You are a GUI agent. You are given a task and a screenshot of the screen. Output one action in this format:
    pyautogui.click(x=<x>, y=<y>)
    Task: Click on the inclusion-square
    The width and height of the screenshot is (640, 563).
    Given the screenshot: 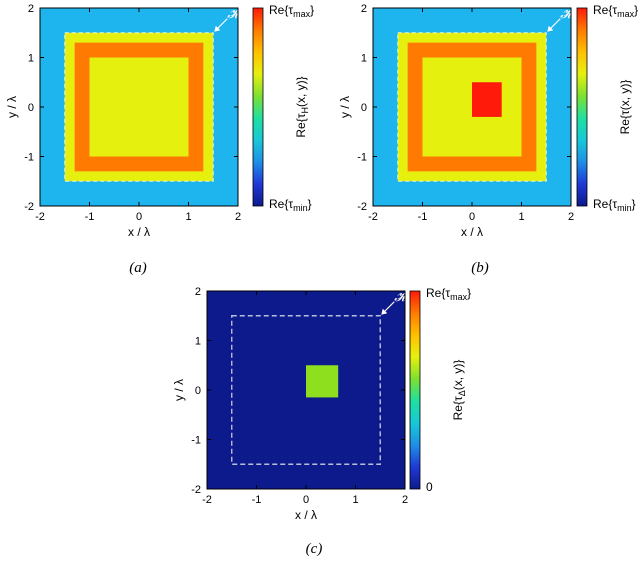 What is the action you would take?
    pyautogui.click(x=487, y=99)
    